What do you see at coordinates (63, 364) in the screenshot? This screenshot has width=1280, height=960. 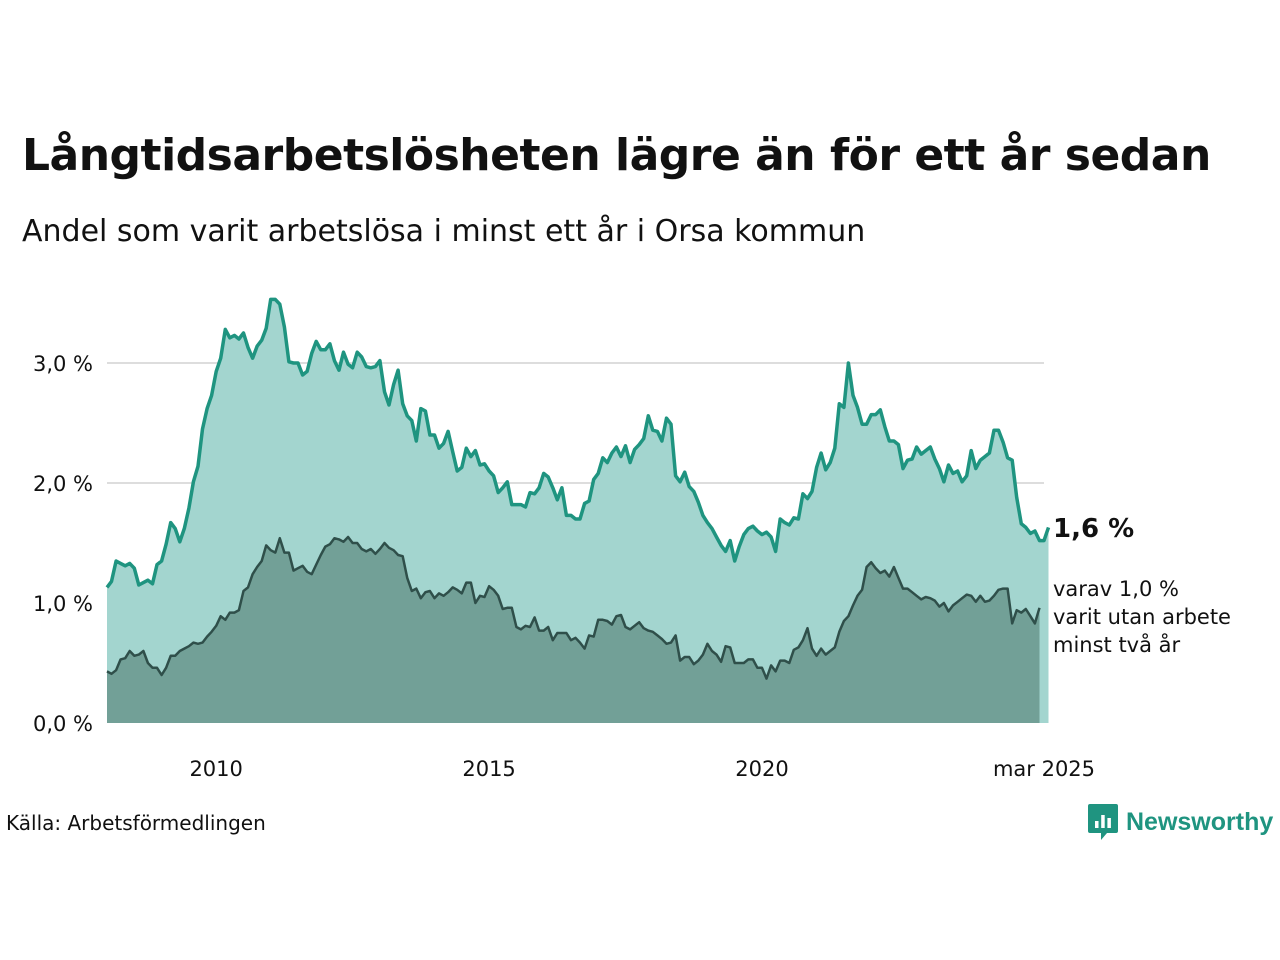 I see `y-tick-label: 3,0 %` at bounding box center [63, 364].